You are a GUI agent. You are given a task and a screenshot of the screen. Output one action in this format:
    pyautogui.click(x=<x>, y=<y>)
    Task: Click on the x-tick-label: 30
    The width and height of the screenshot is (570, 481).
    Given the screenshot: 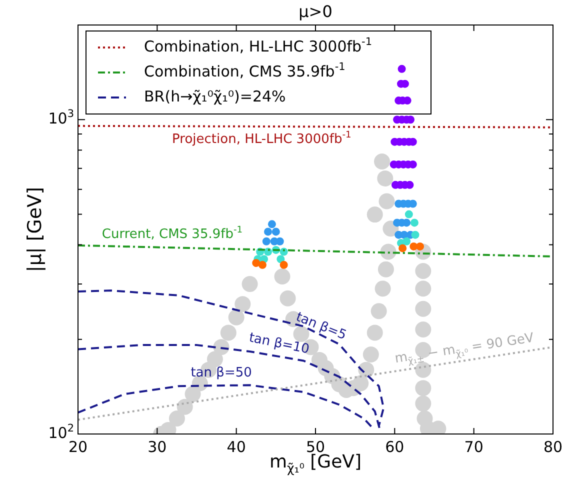 What is the action you would take?
    pyautogui.click(x=157, y=447)
    